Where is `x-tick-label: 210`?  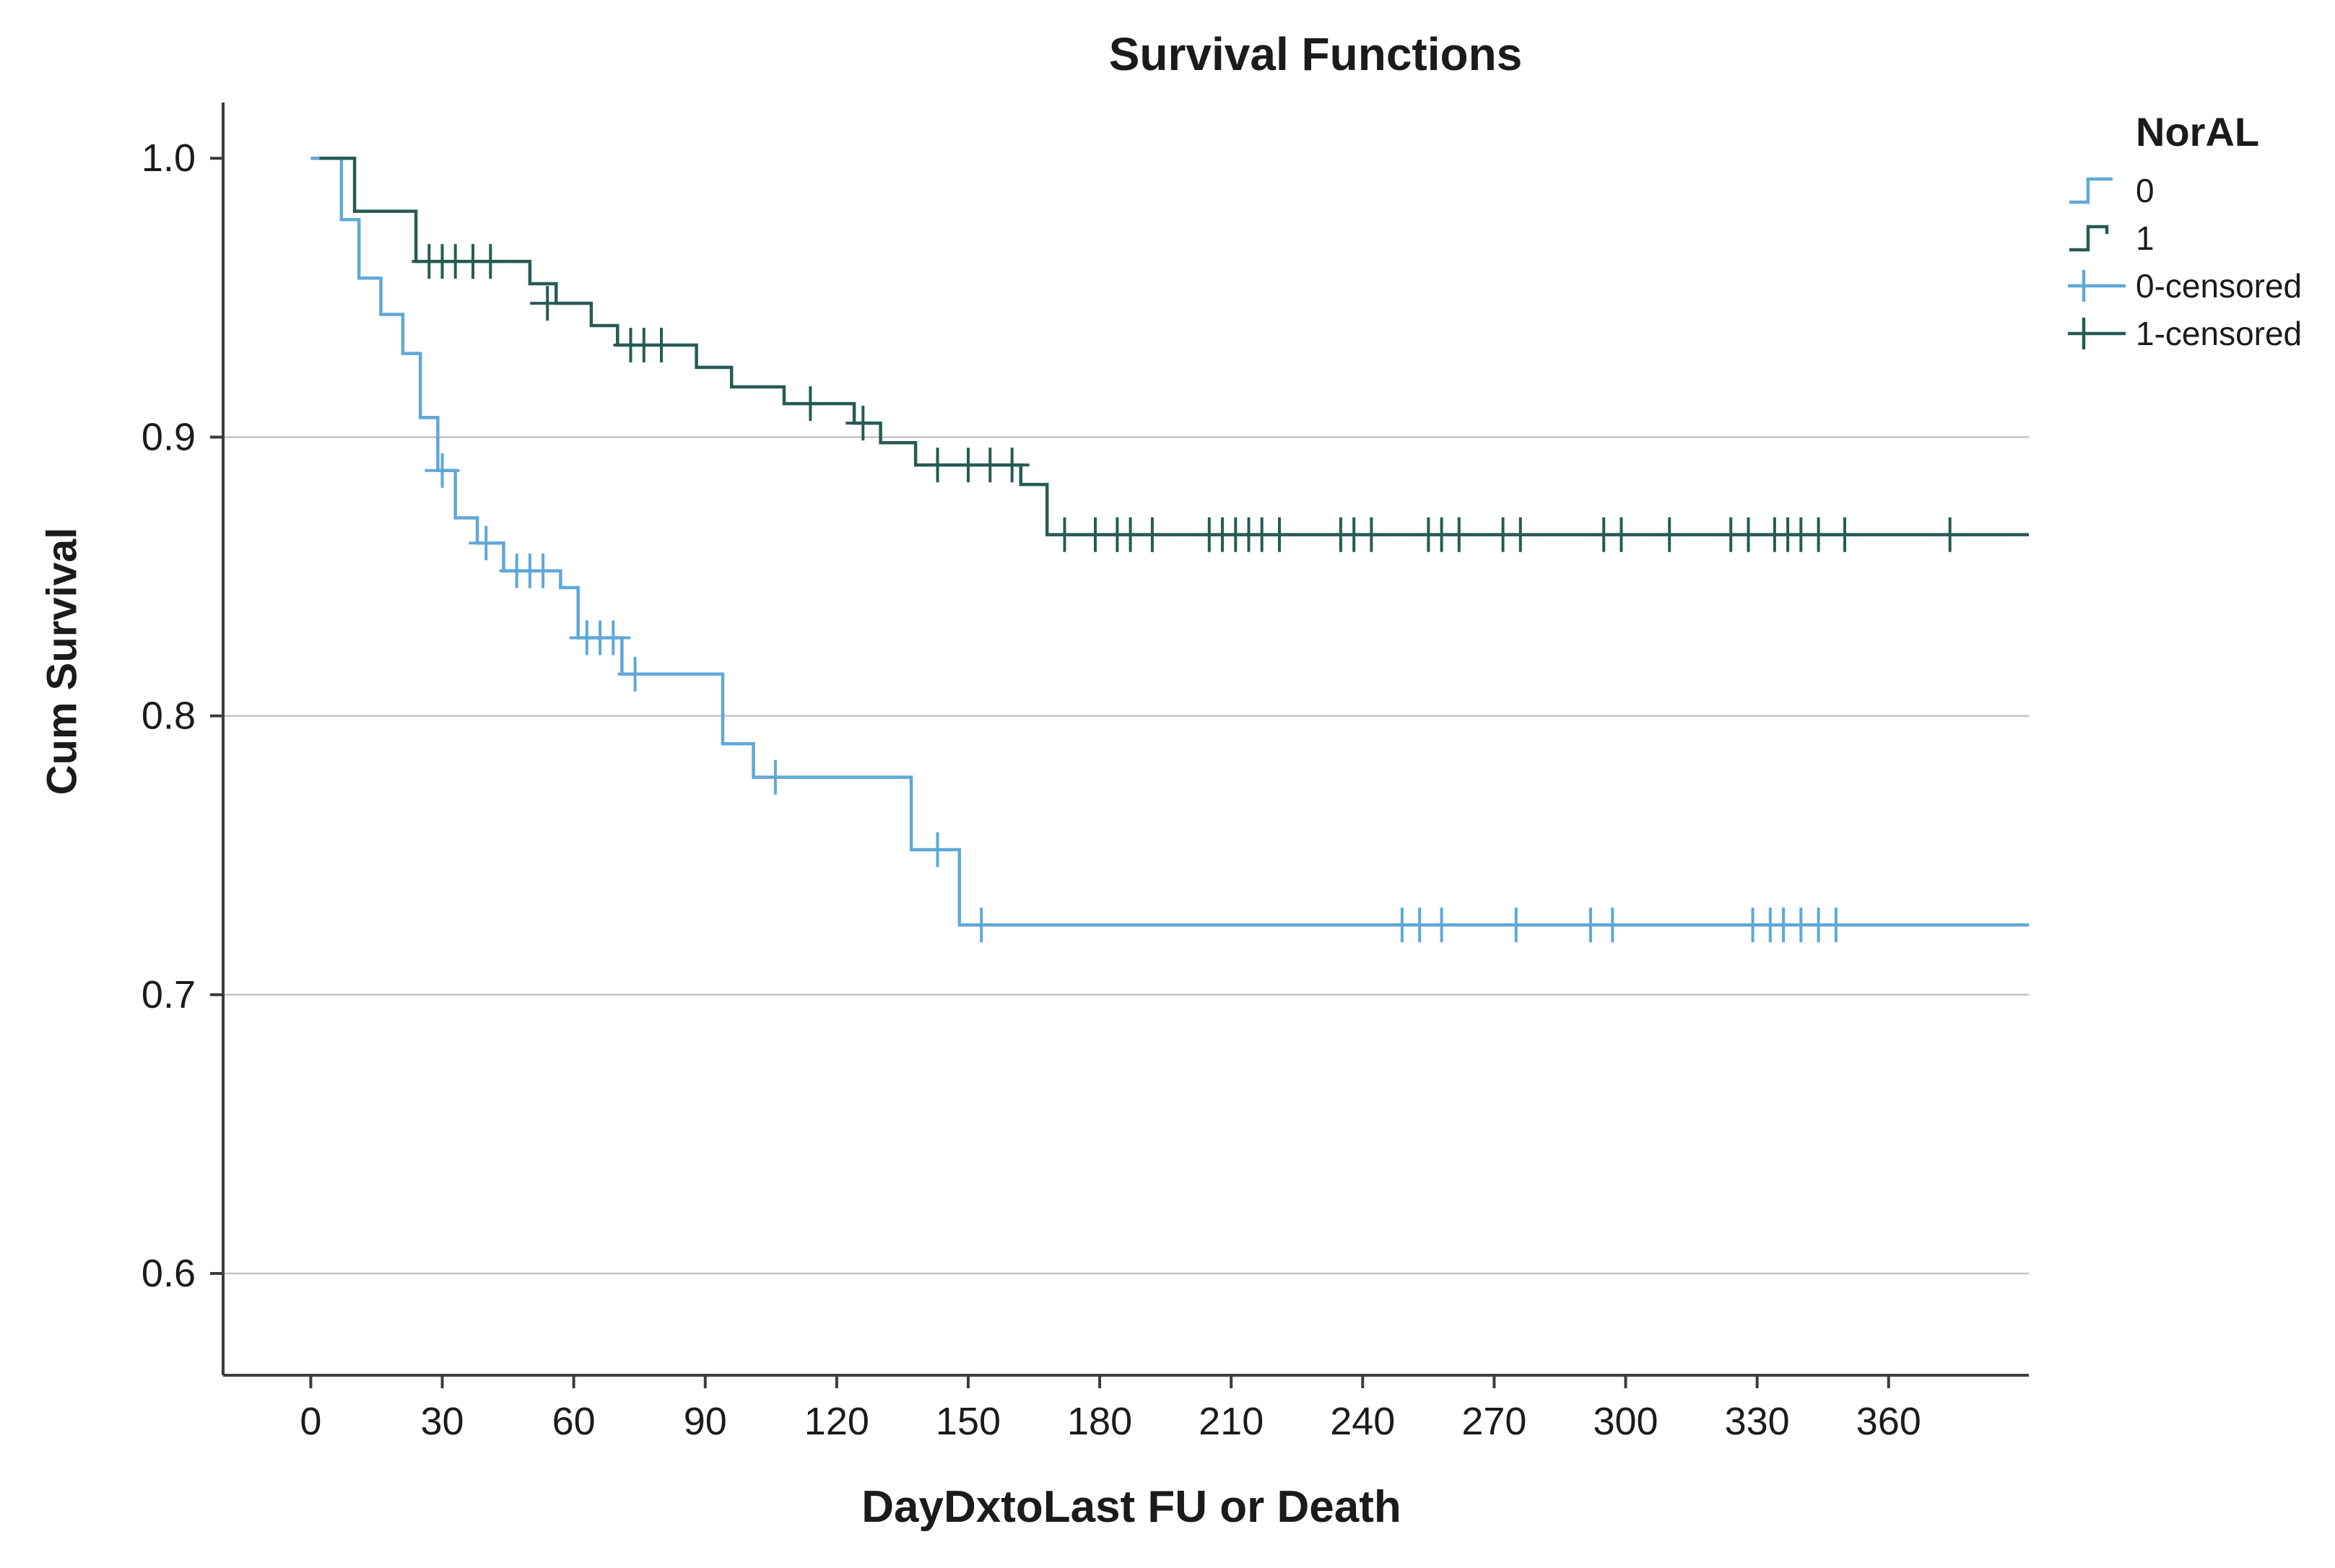 x-tick-label: 210 is located at coordinates (1231, 1421).